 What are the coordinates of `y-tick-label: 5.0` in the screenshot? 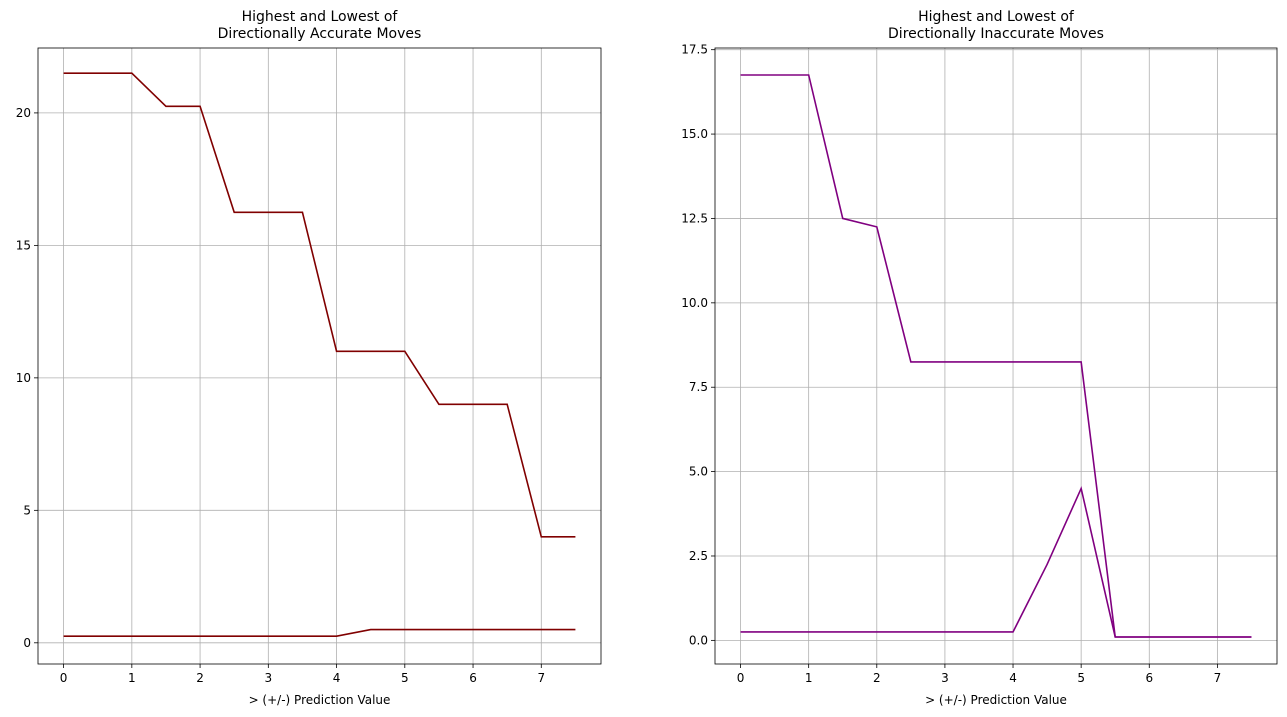 It's located at (698, 472).